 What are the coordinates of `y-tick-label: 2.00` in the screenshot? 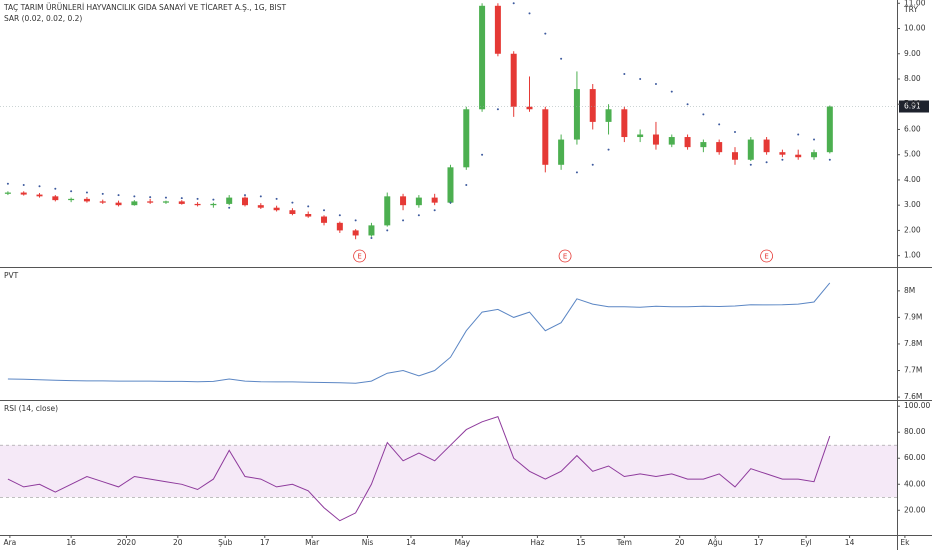 It's located at (912, 229).